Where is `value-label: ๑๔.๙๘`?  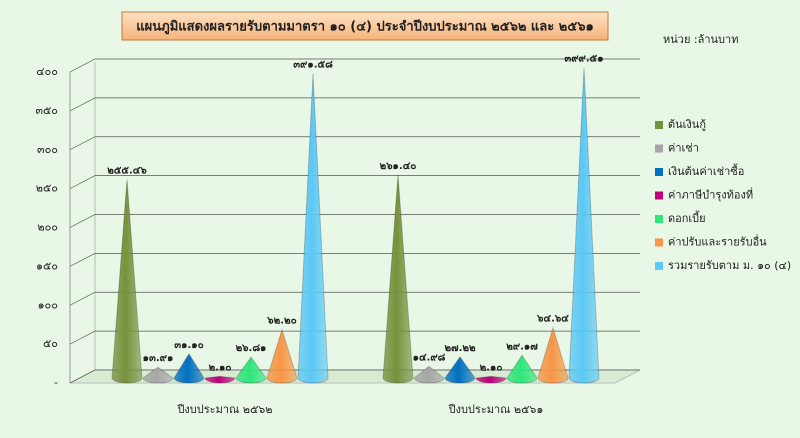 value-label: ๑๔.๙๘ is located at coordinates (429, 357).